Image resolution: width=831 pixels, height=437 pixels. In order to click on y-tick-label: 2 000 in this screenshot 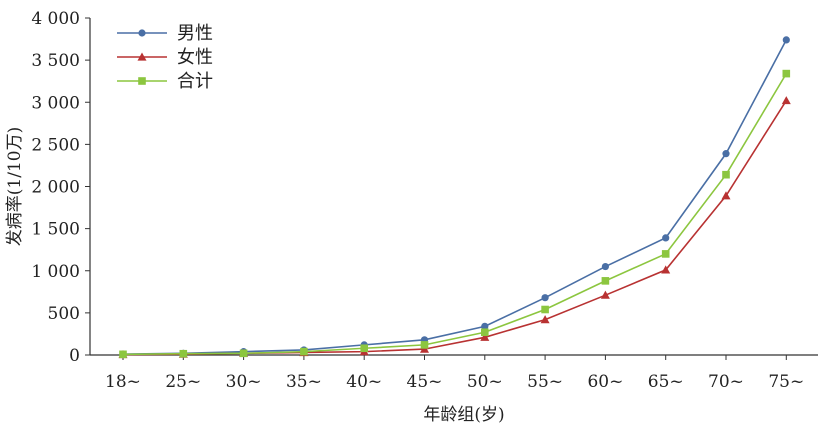, I will do `click(55, 188)`.